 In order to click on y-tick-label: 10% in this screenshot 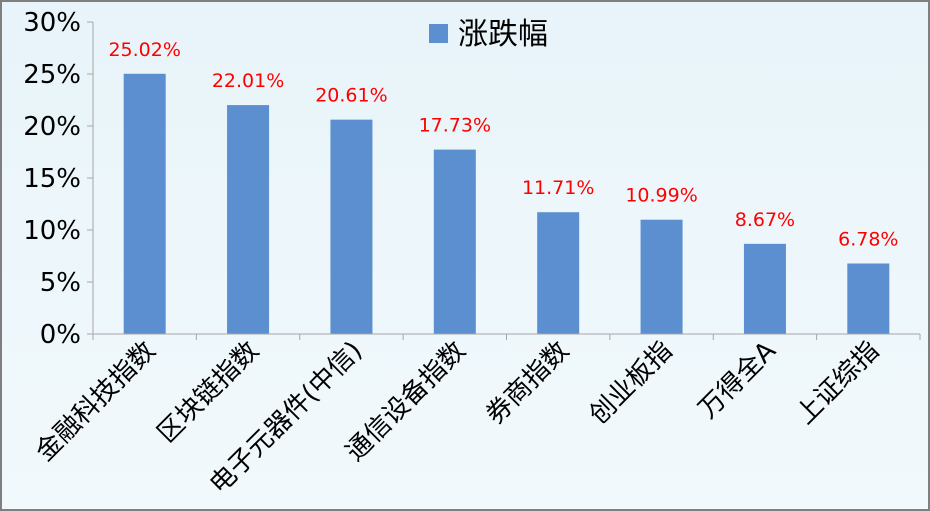, I will do `click(52, 231)`.